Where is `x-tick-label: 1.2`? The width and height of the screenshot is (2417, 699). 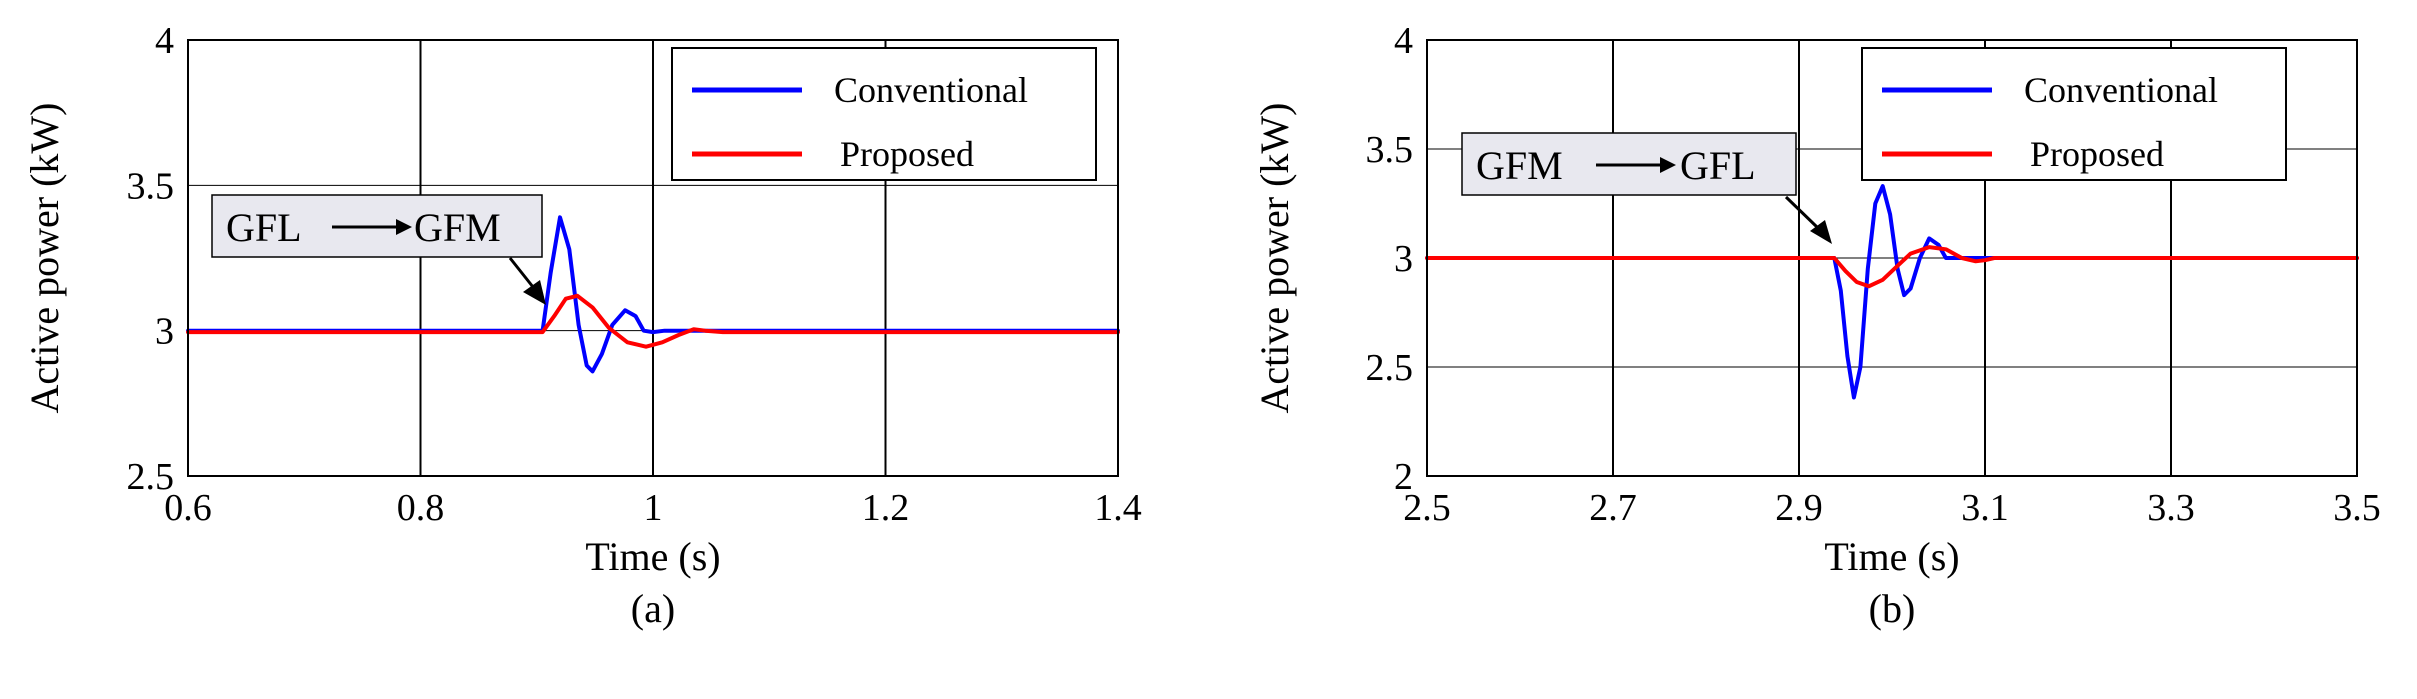
x-tick-label: 1.2 is located at coordinates (886, 508).